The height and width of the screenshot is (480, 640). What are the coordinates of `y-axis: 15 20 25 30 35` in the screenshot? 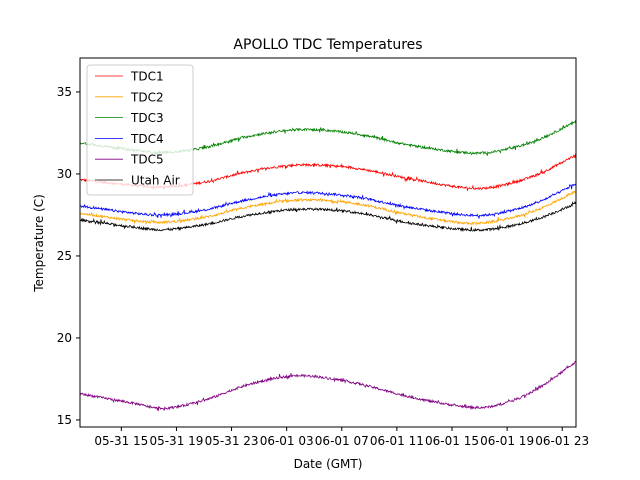 It's located at (68, 256).